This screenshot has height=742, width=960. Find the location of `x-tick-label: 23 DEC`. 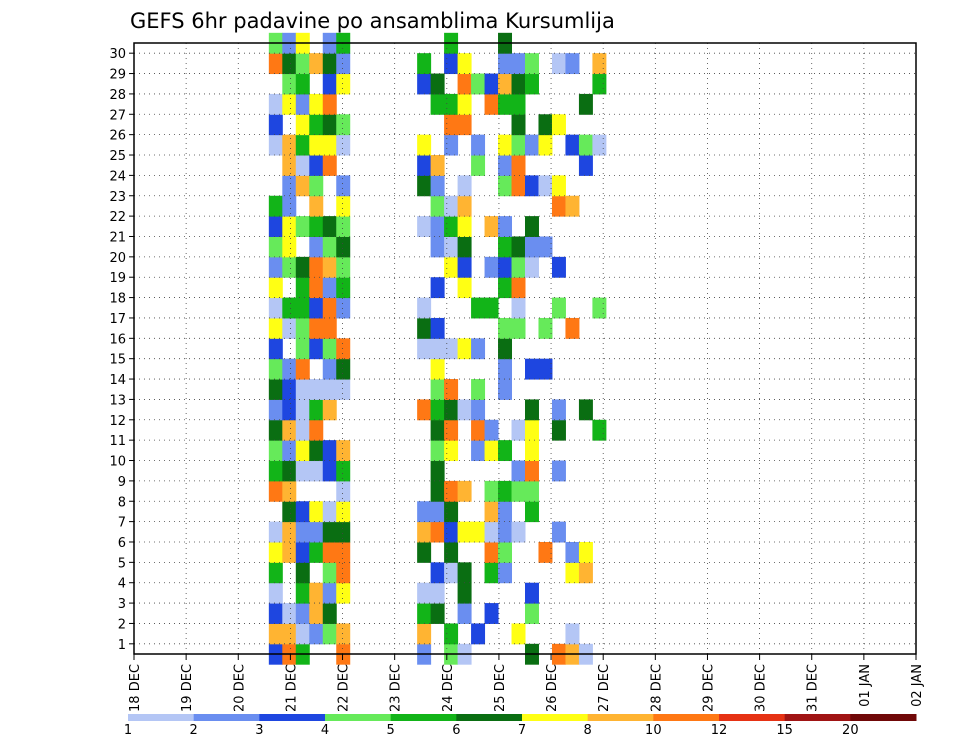

x-tick-label: 23 DEC is located at coordinates (396, 688).